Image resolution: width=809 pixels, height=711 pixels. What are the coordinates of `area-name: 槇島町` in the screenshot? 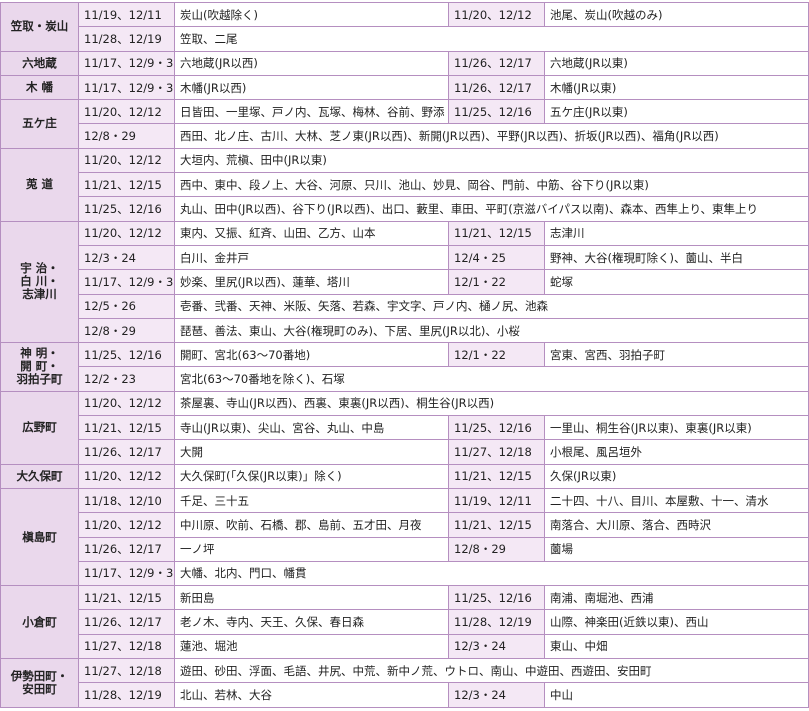 It's located at (39, 536).